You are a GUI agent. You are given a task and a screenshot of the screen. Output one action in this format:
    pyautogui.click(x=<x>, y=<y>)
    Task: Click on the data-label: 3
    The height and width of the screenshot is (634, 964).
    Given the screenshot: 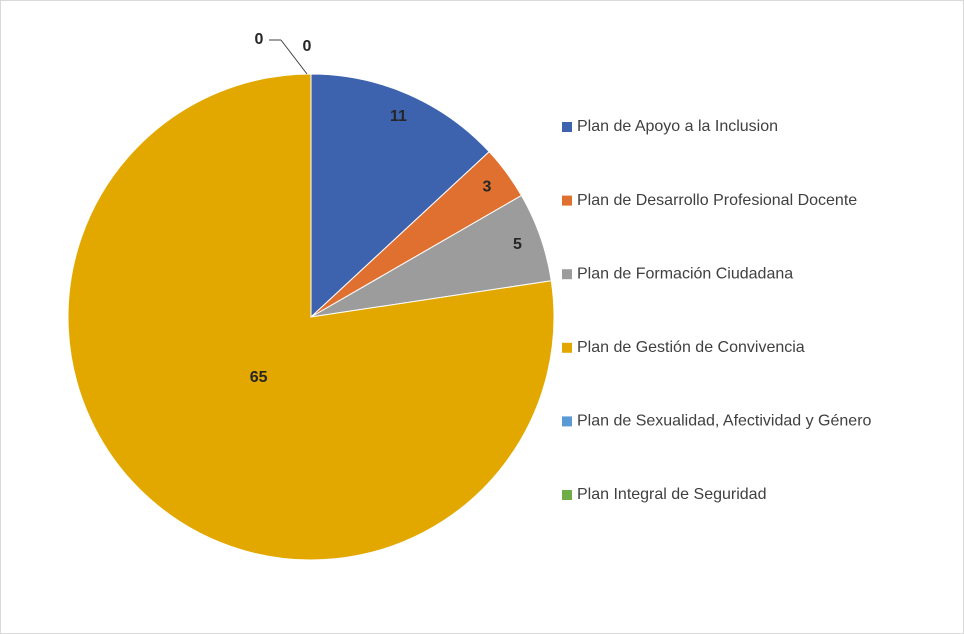 What is the action you would take?
    pyautogui.click(x=487, y=186)
    